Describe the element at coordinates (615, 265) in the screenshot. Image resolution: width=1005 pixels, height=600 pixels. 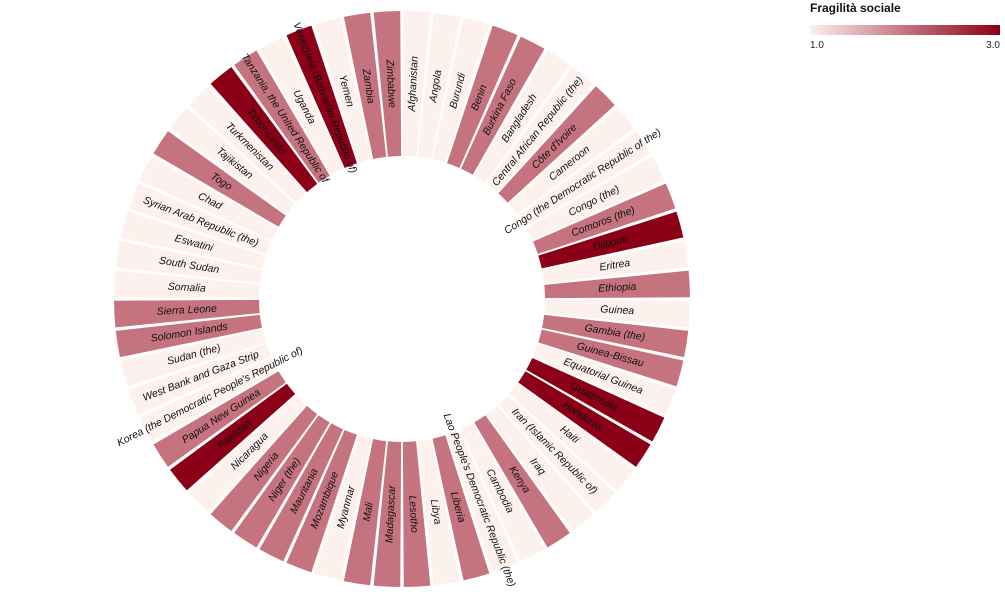
I see `bar-label: Eritrea` at that location.